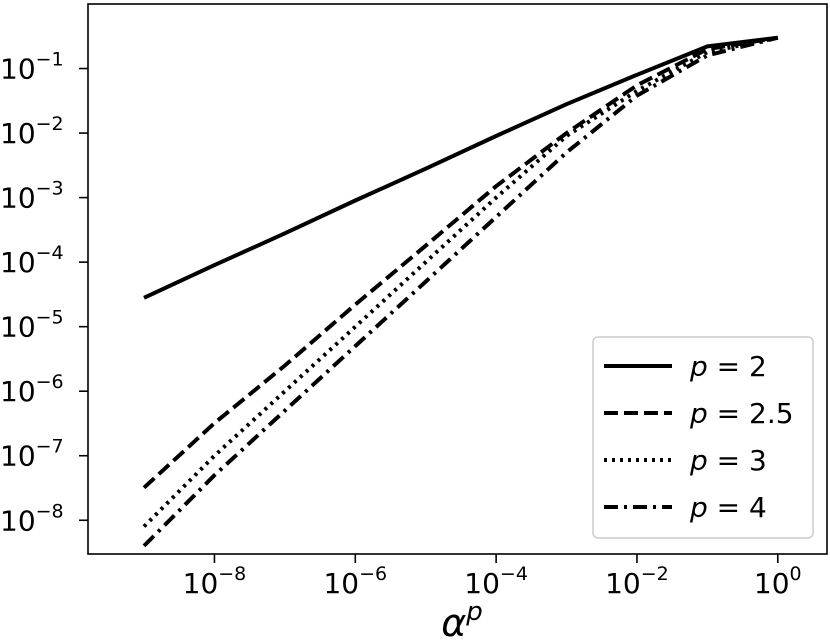 This screenshot has height=642, width=830. Describe the element at coordinates (32, 518) in the screenshot. I see `y-tick-label: 10⁻⁸` at that location.